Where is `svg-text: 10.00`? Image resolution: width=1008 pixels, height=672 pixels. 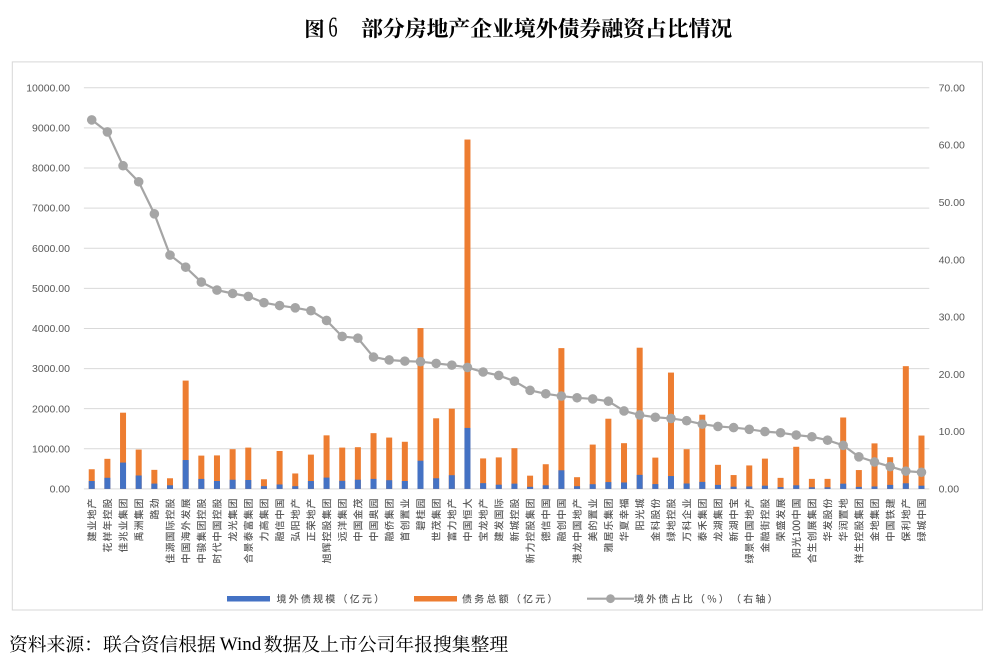
svg-text: 10.00 is located at coordinates (952, 432).